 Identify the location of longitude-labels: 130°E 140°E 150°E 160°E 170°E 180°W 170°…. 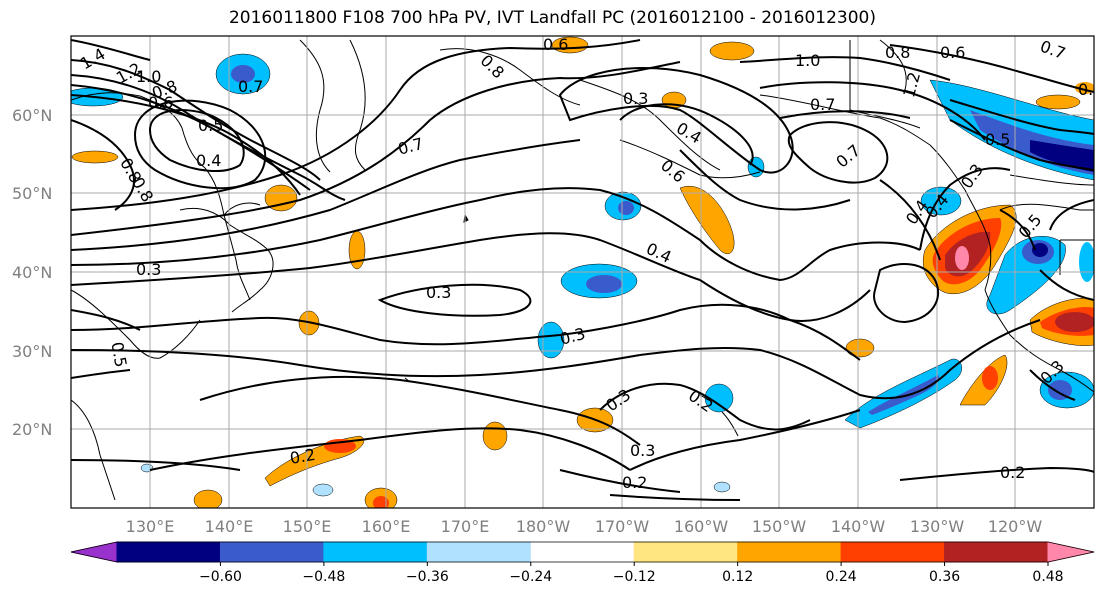
(584, 526).